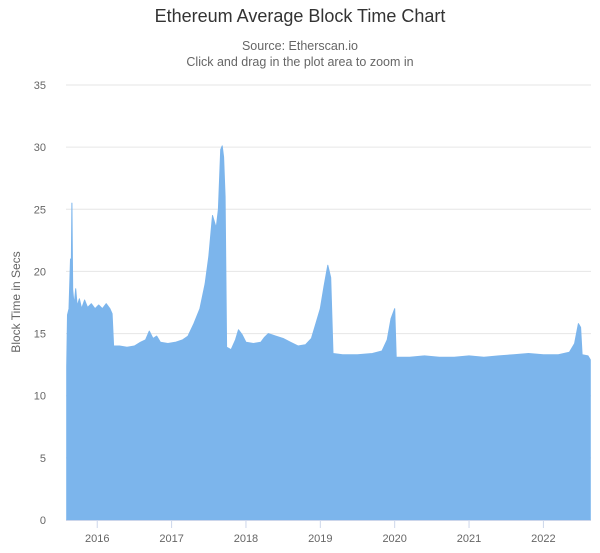  What do you see at coordinates (16, 301) in the screenshot?
I see `y-axis-title: Block Time in Secs` at bounding box center [16, 301].